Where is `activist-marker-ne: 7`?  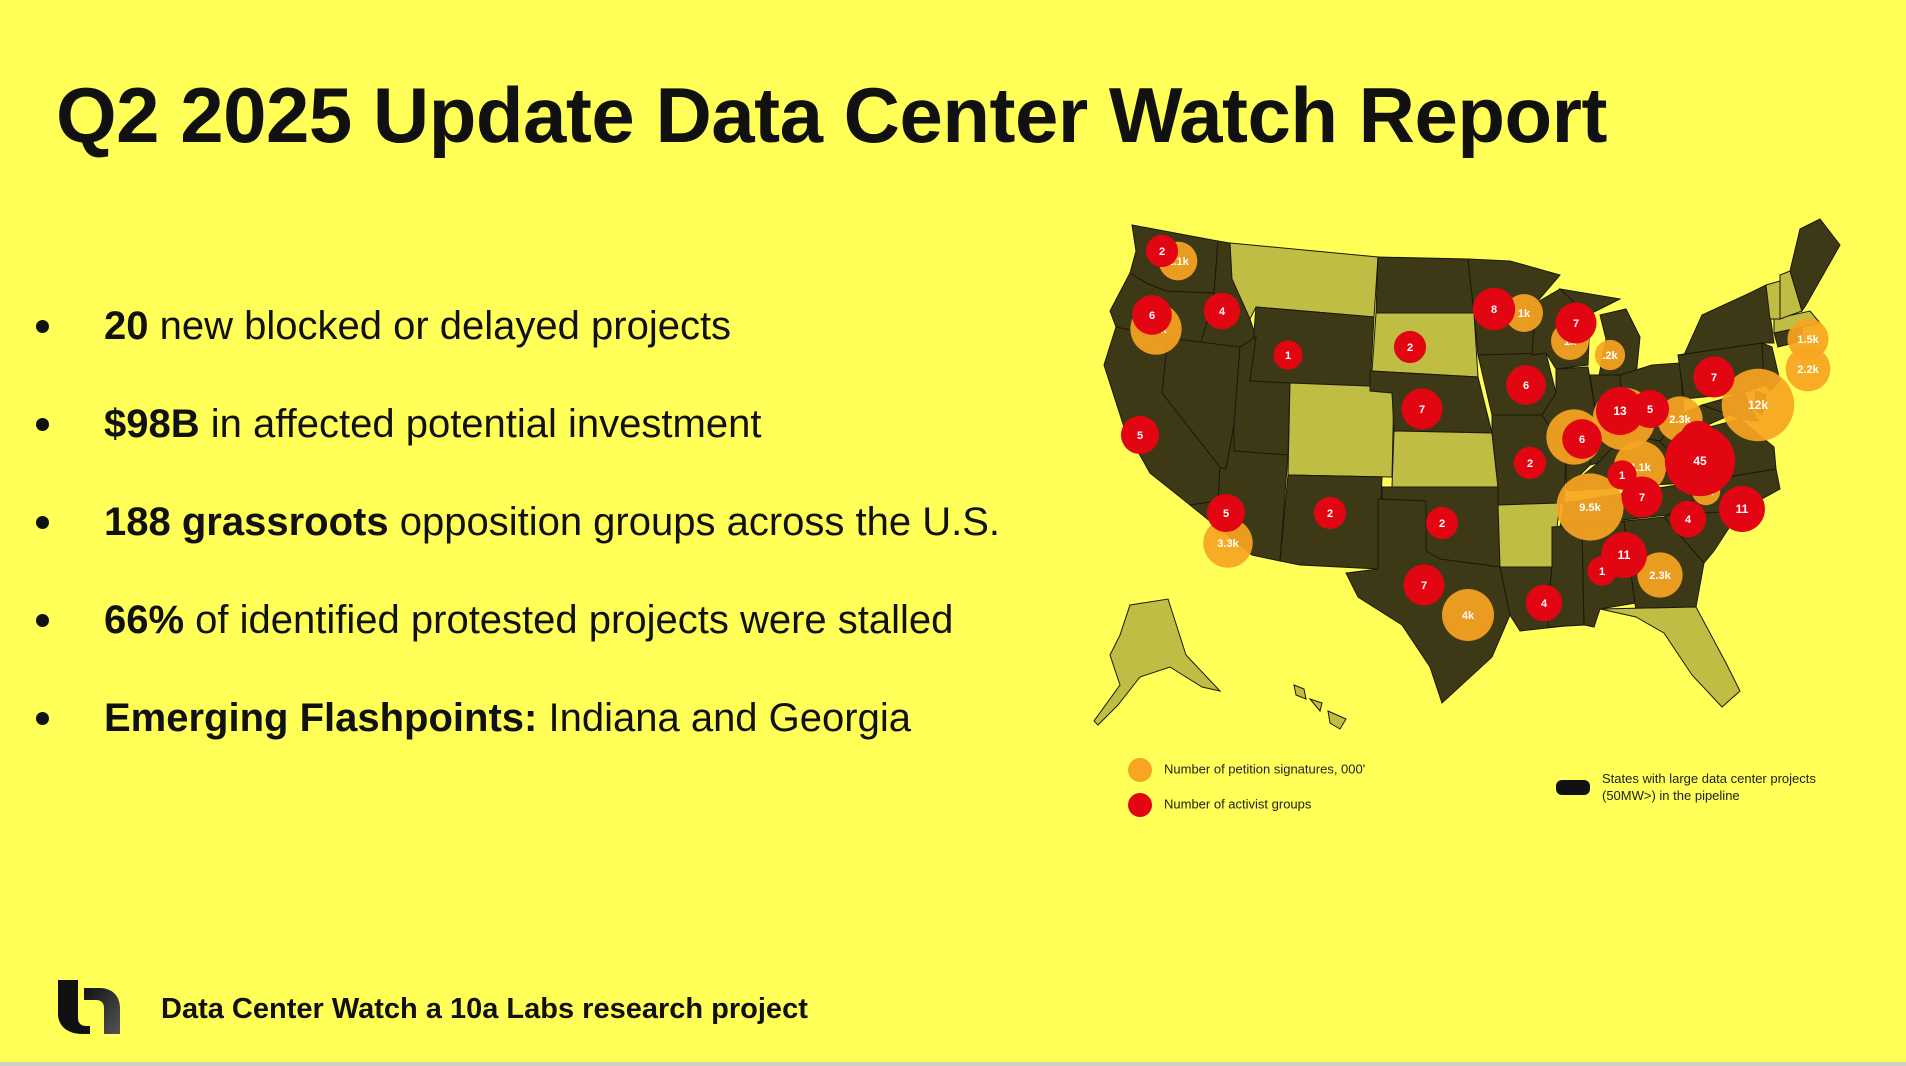 activist-marker-ne: 7 is located at coordinates (1422, 409).